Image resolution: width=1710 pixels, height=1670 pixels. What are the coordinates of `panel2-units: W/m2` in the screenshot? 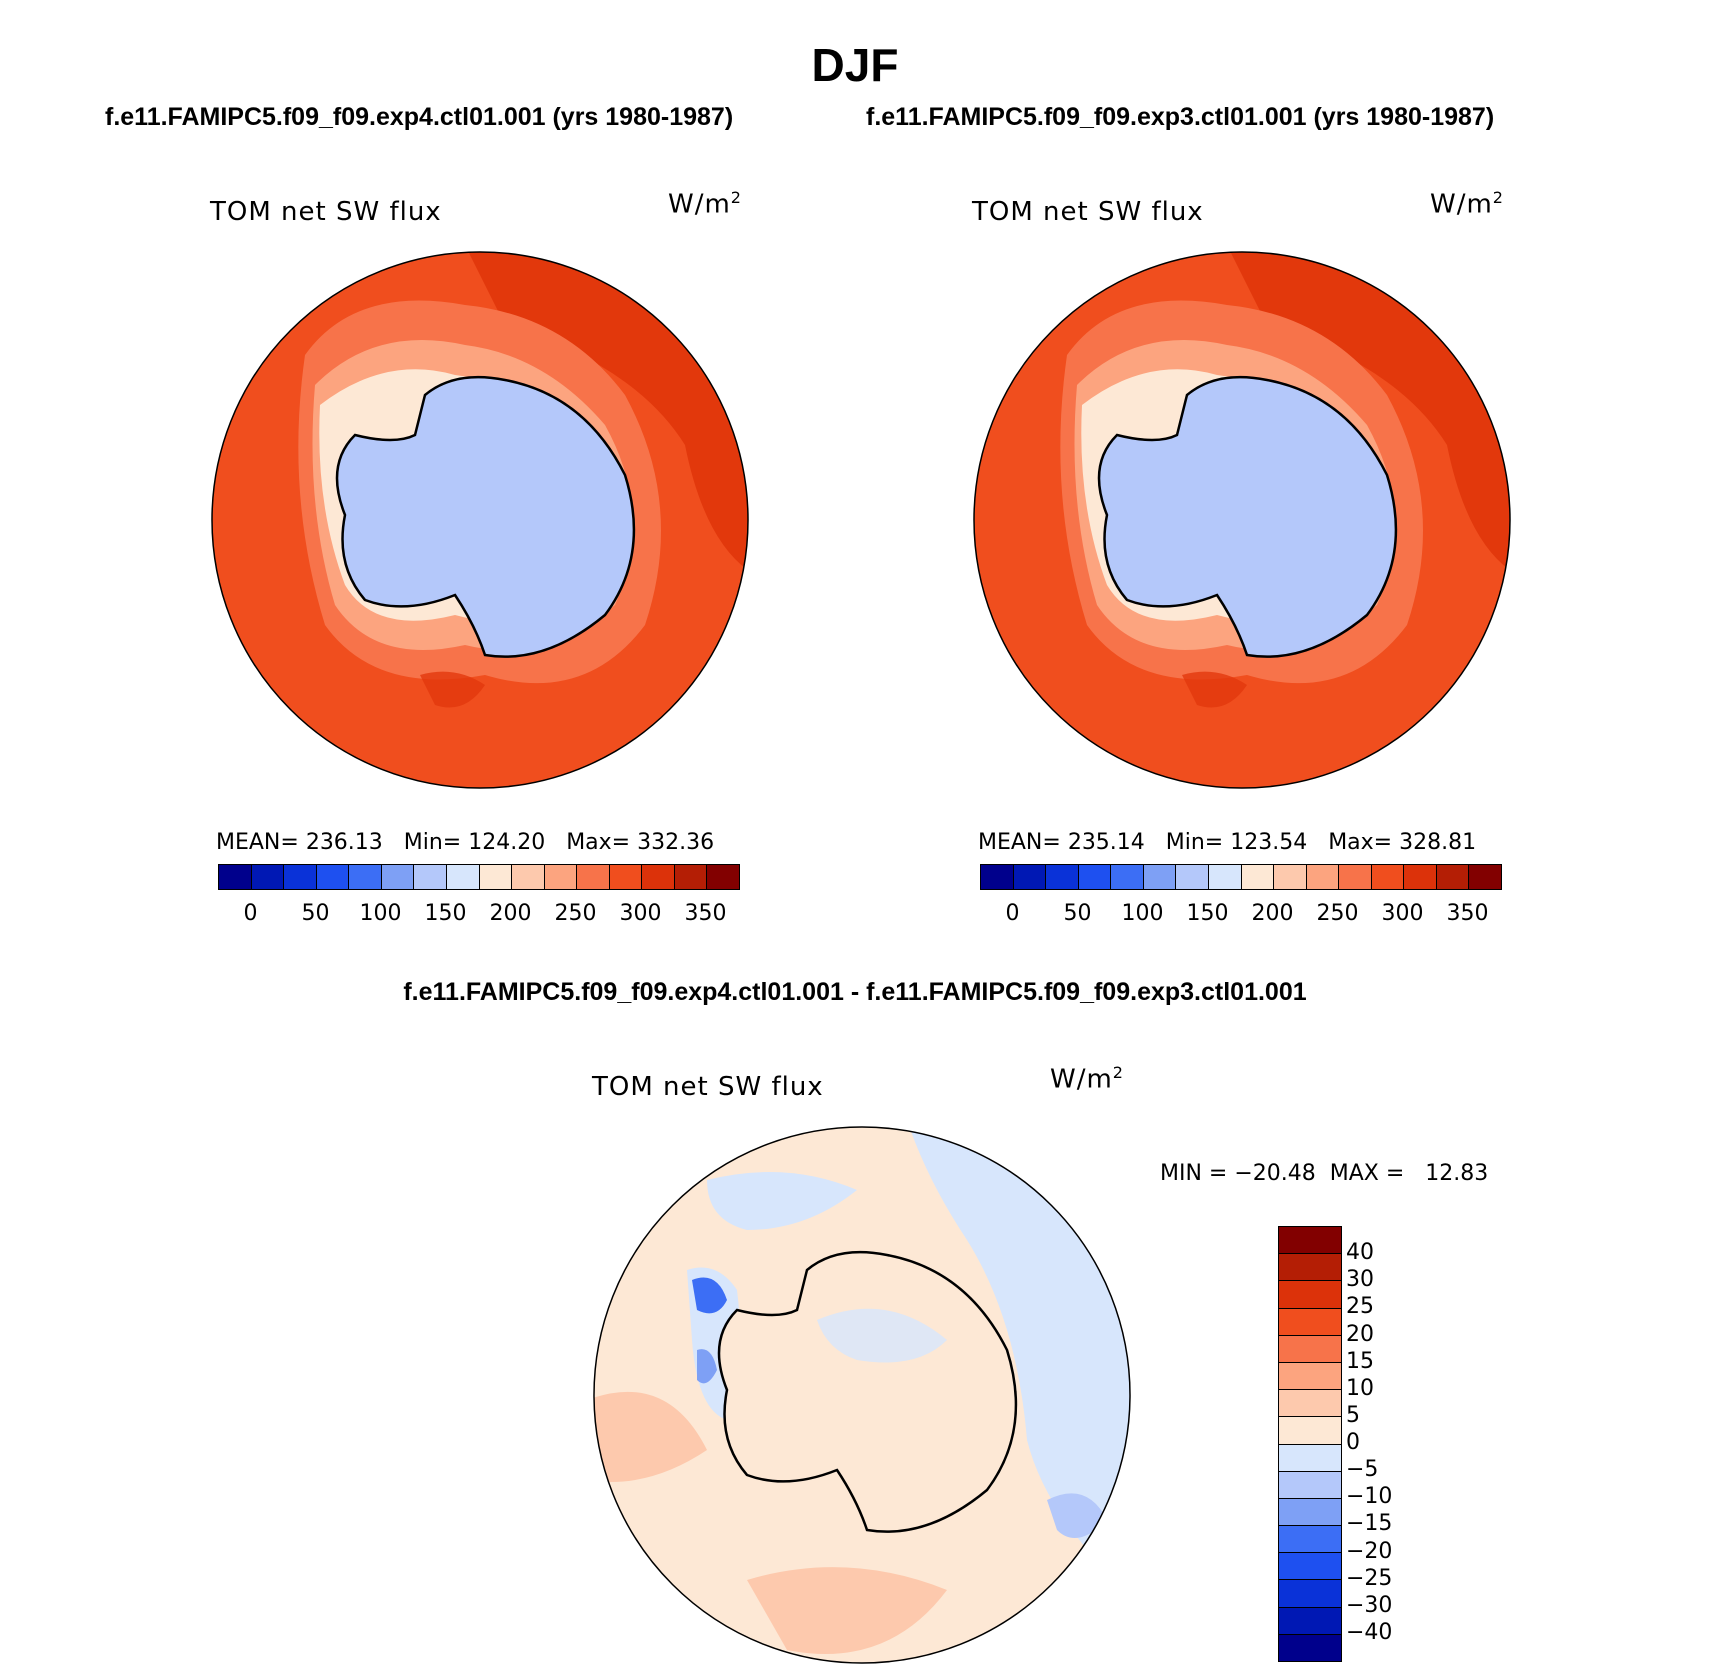 It's located at (1467, 204).